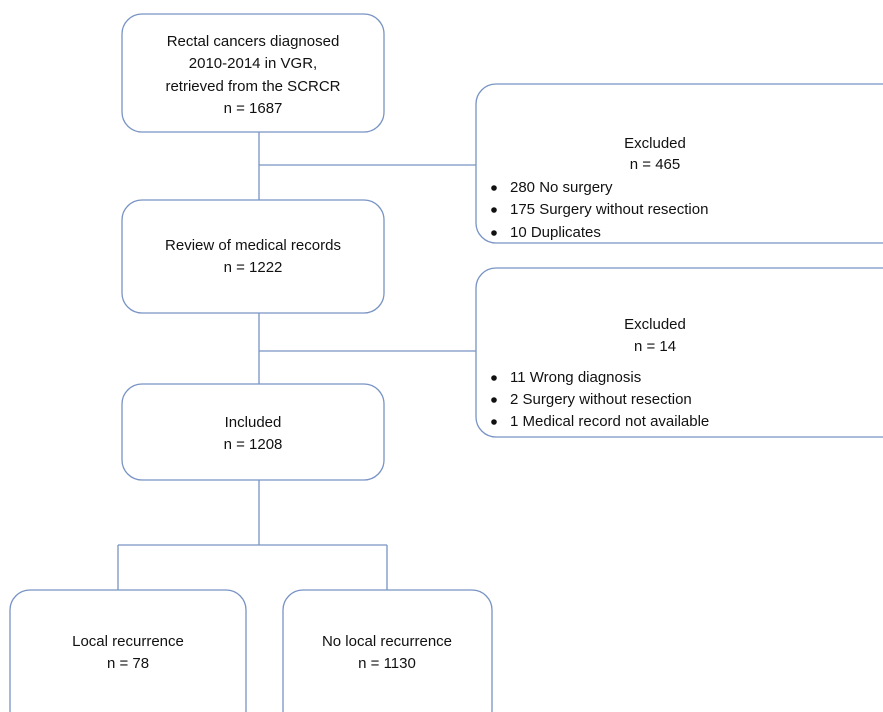 This screenshot has height=712, width=883. I want to click on exclusion-item: 11 Wrong diagnosis, so click(575, 377).